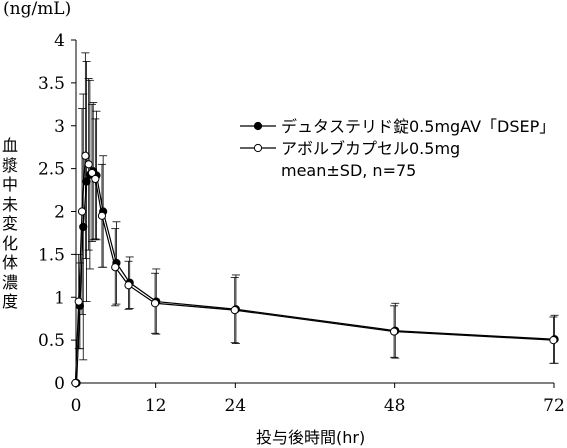  Describe the element at coordinates (51, 341) in the screenshot. I see `y-tick-label: 0.5` at that location.